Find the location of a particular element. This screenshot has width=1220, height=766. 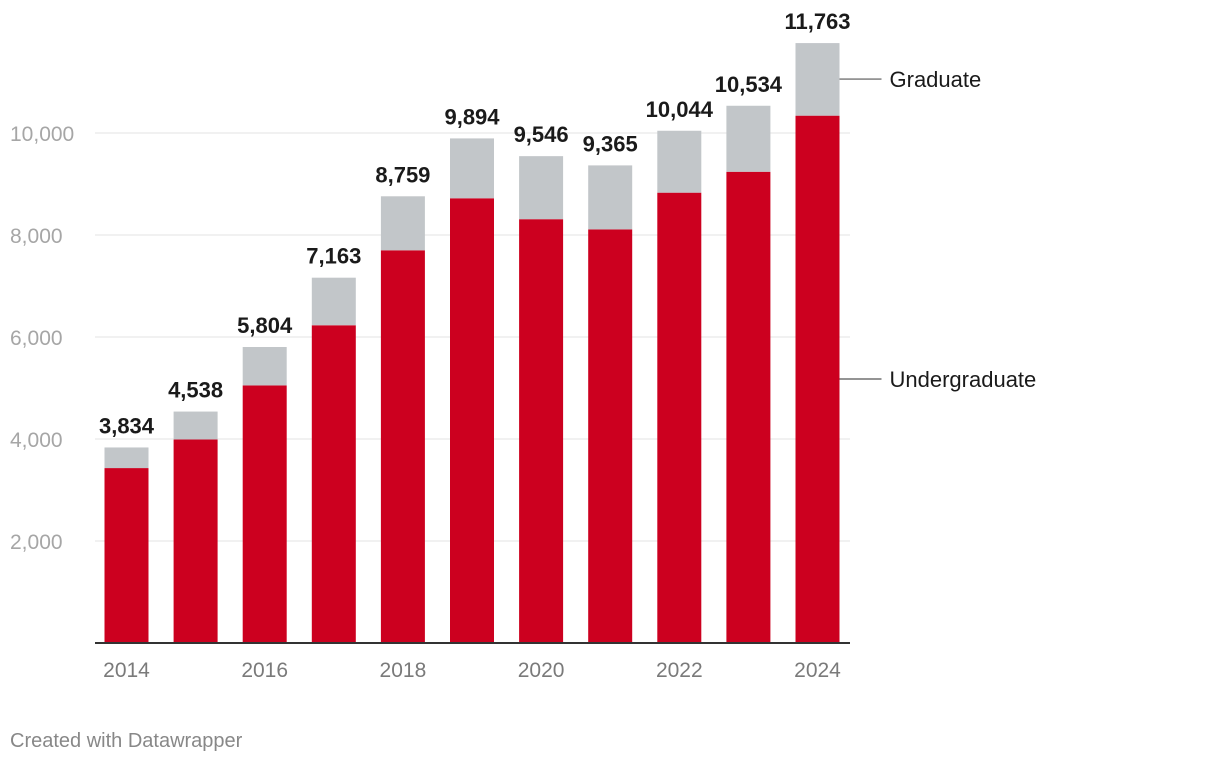

total-label: 9,894 is located at coordinates (472, 116).